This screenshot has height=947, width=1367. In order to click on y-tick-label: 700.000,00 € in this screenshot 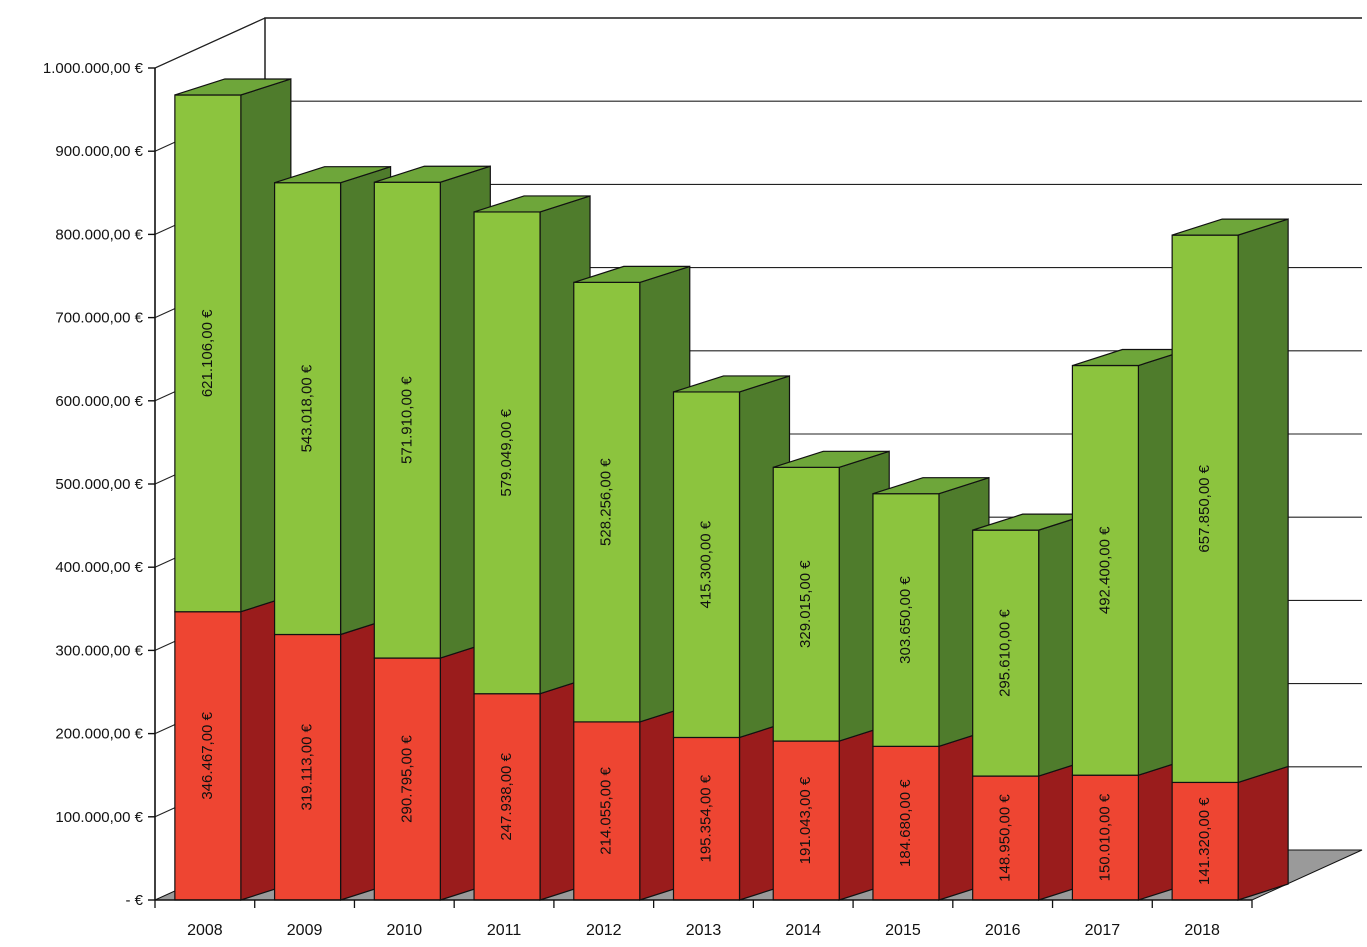, I will do `click(99, 318)`.